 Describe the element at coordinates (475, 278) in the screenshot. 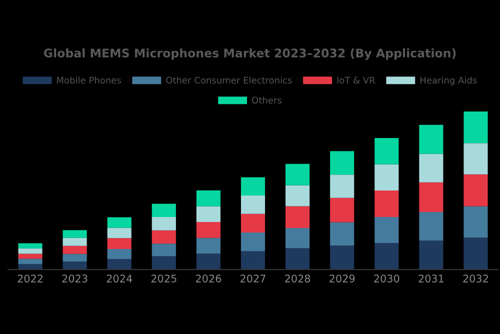

I see `x-tick-label: 2032` at that location.